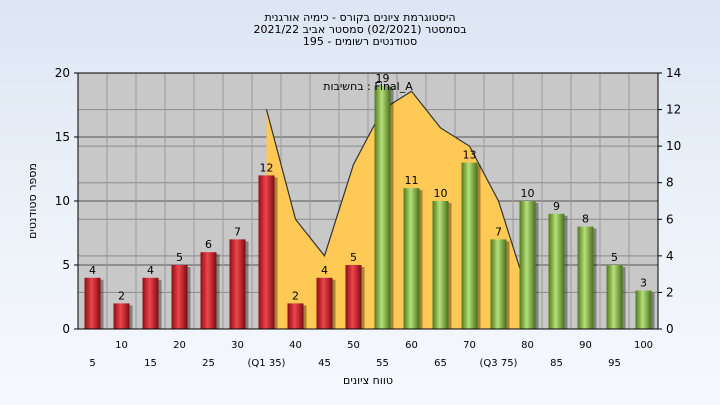 The width and height of the screenshot is (720, 405). Describe the element at coordinates (670, 256) in the screenshot. I see `y2-tick-label: 4` at that location.